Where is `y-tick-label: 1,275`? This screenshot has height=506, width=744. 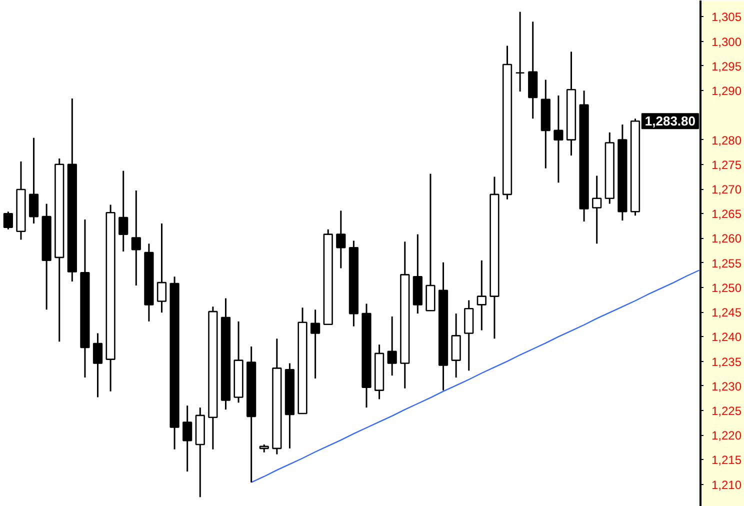
y-tick-label: 1,275 is located at coordinates (727, 165).